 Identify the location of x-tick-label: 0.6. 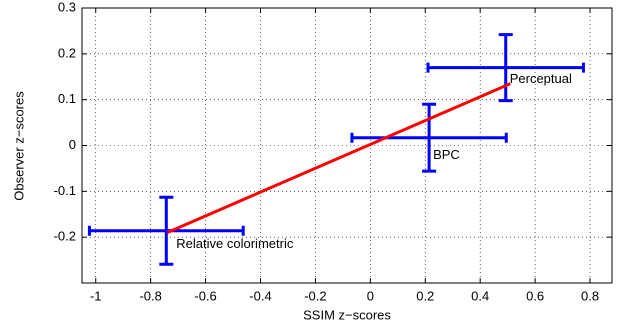
(535, 295).